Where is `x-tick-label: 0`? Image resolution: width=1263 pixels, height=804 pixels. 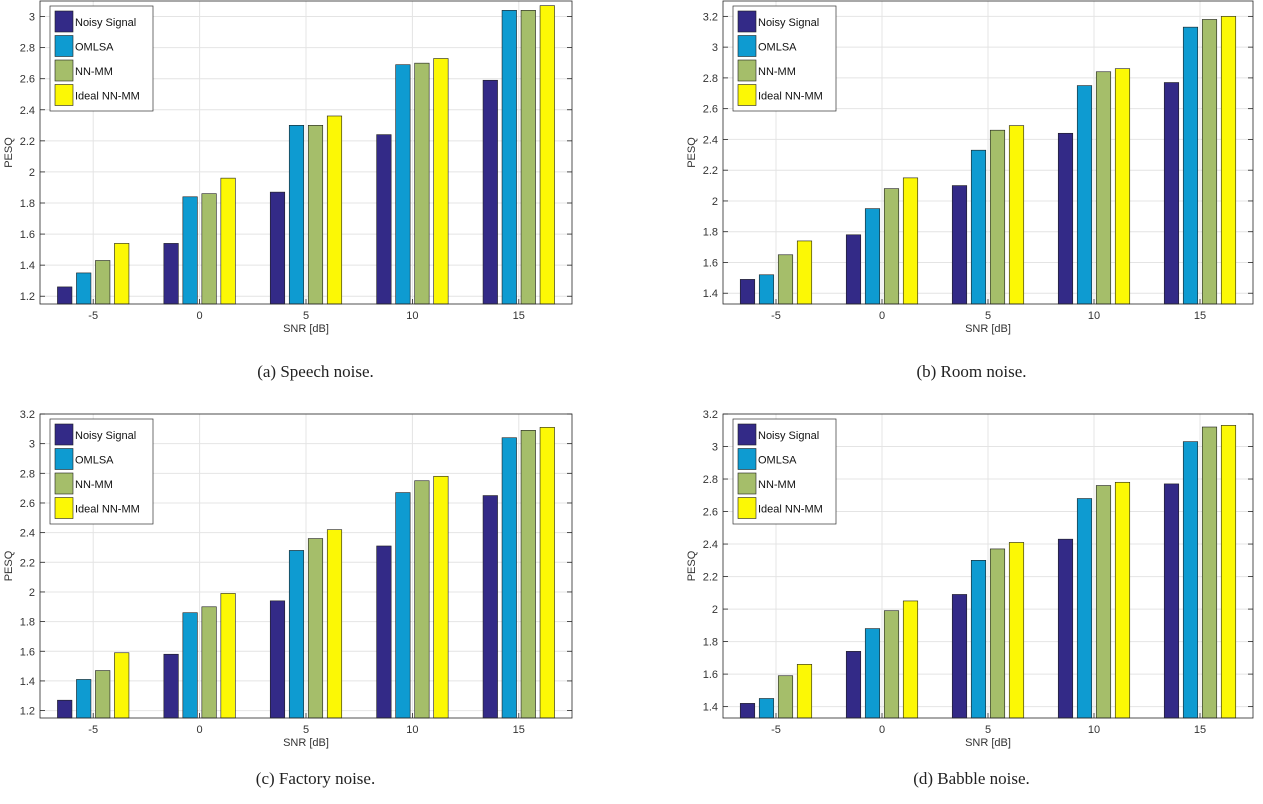
x-tick-label: 0 is located at coordinates (882, 316).